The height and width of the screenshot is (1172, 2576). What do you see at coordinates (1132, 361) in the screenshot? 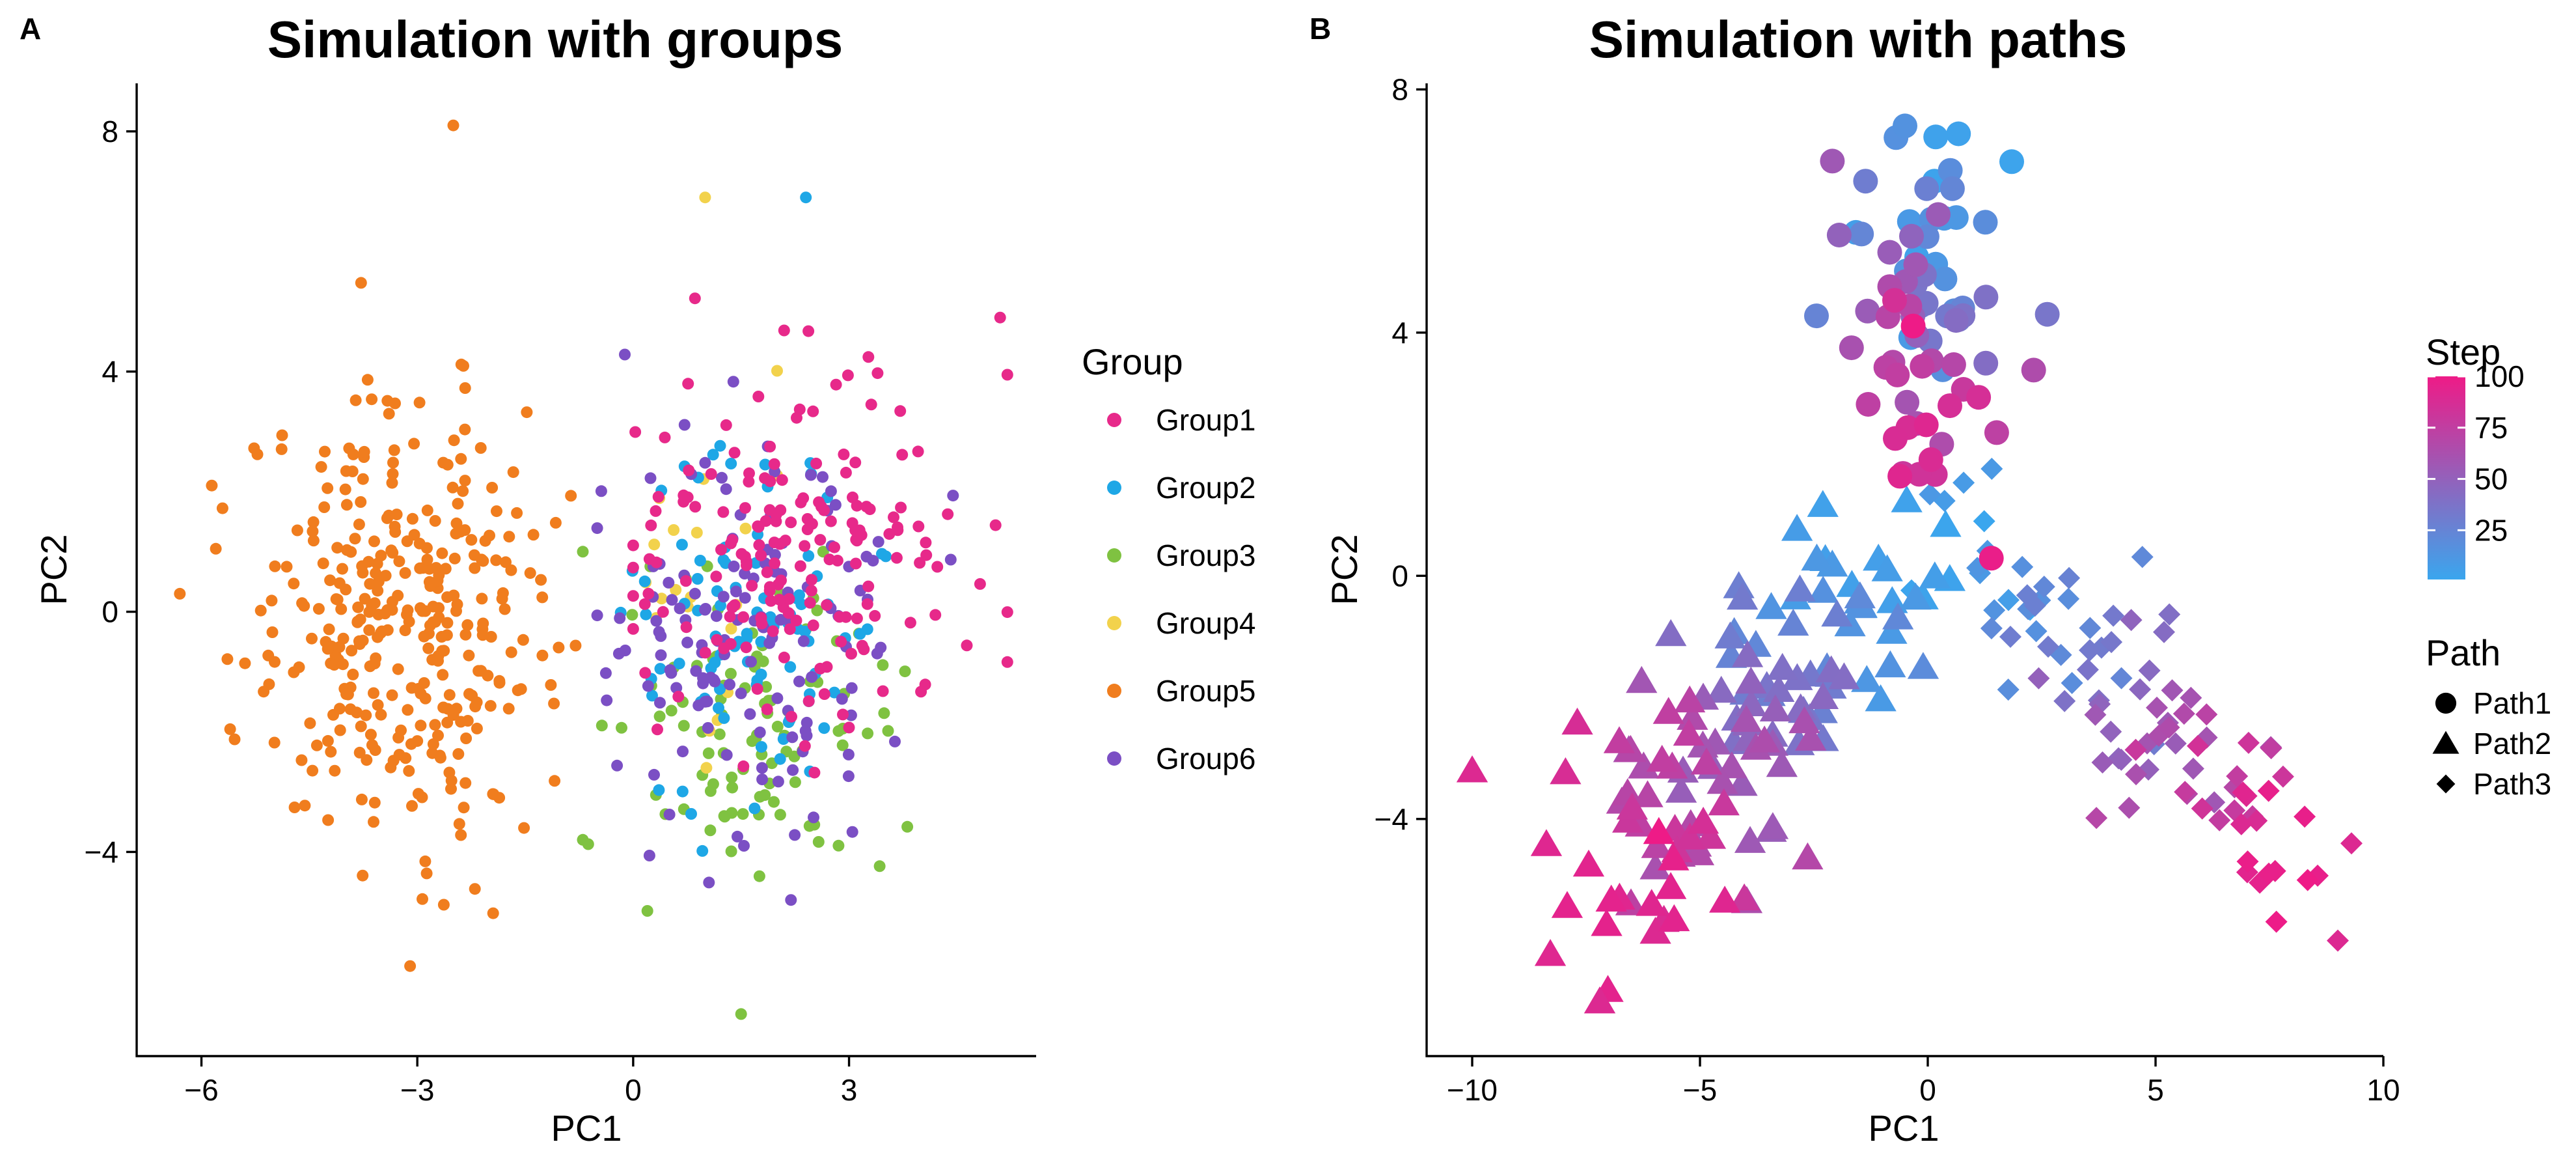
I see `chart-a-legend-title: Group` at bounding box center [1132, 361].